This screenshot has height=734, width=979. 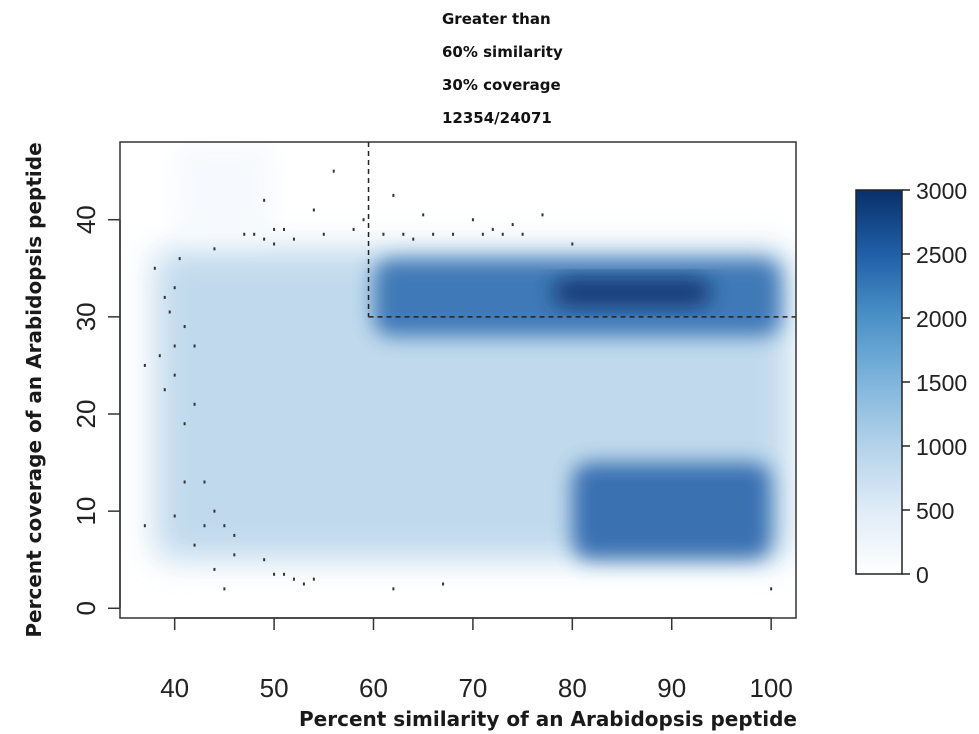 What do you see at coordinates (496, 19) in the screenshot?
I see `annotation-line: Greater than` at bounding box center [496, 19].